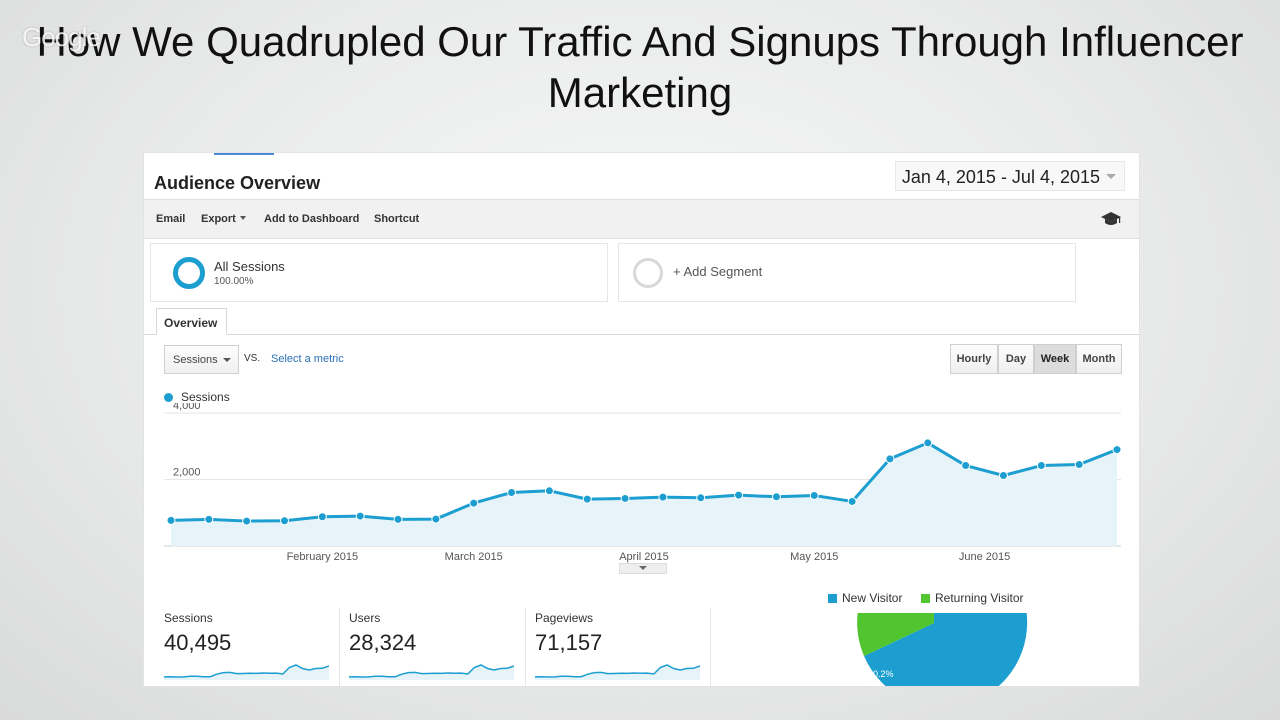 Image resolution: width=1280 pixels, height=720 pixels. What do you see at coordinates (397, 219) in the screenshot?
I see `shortcut-button: Shortcut` at bounding box center [397, 219].